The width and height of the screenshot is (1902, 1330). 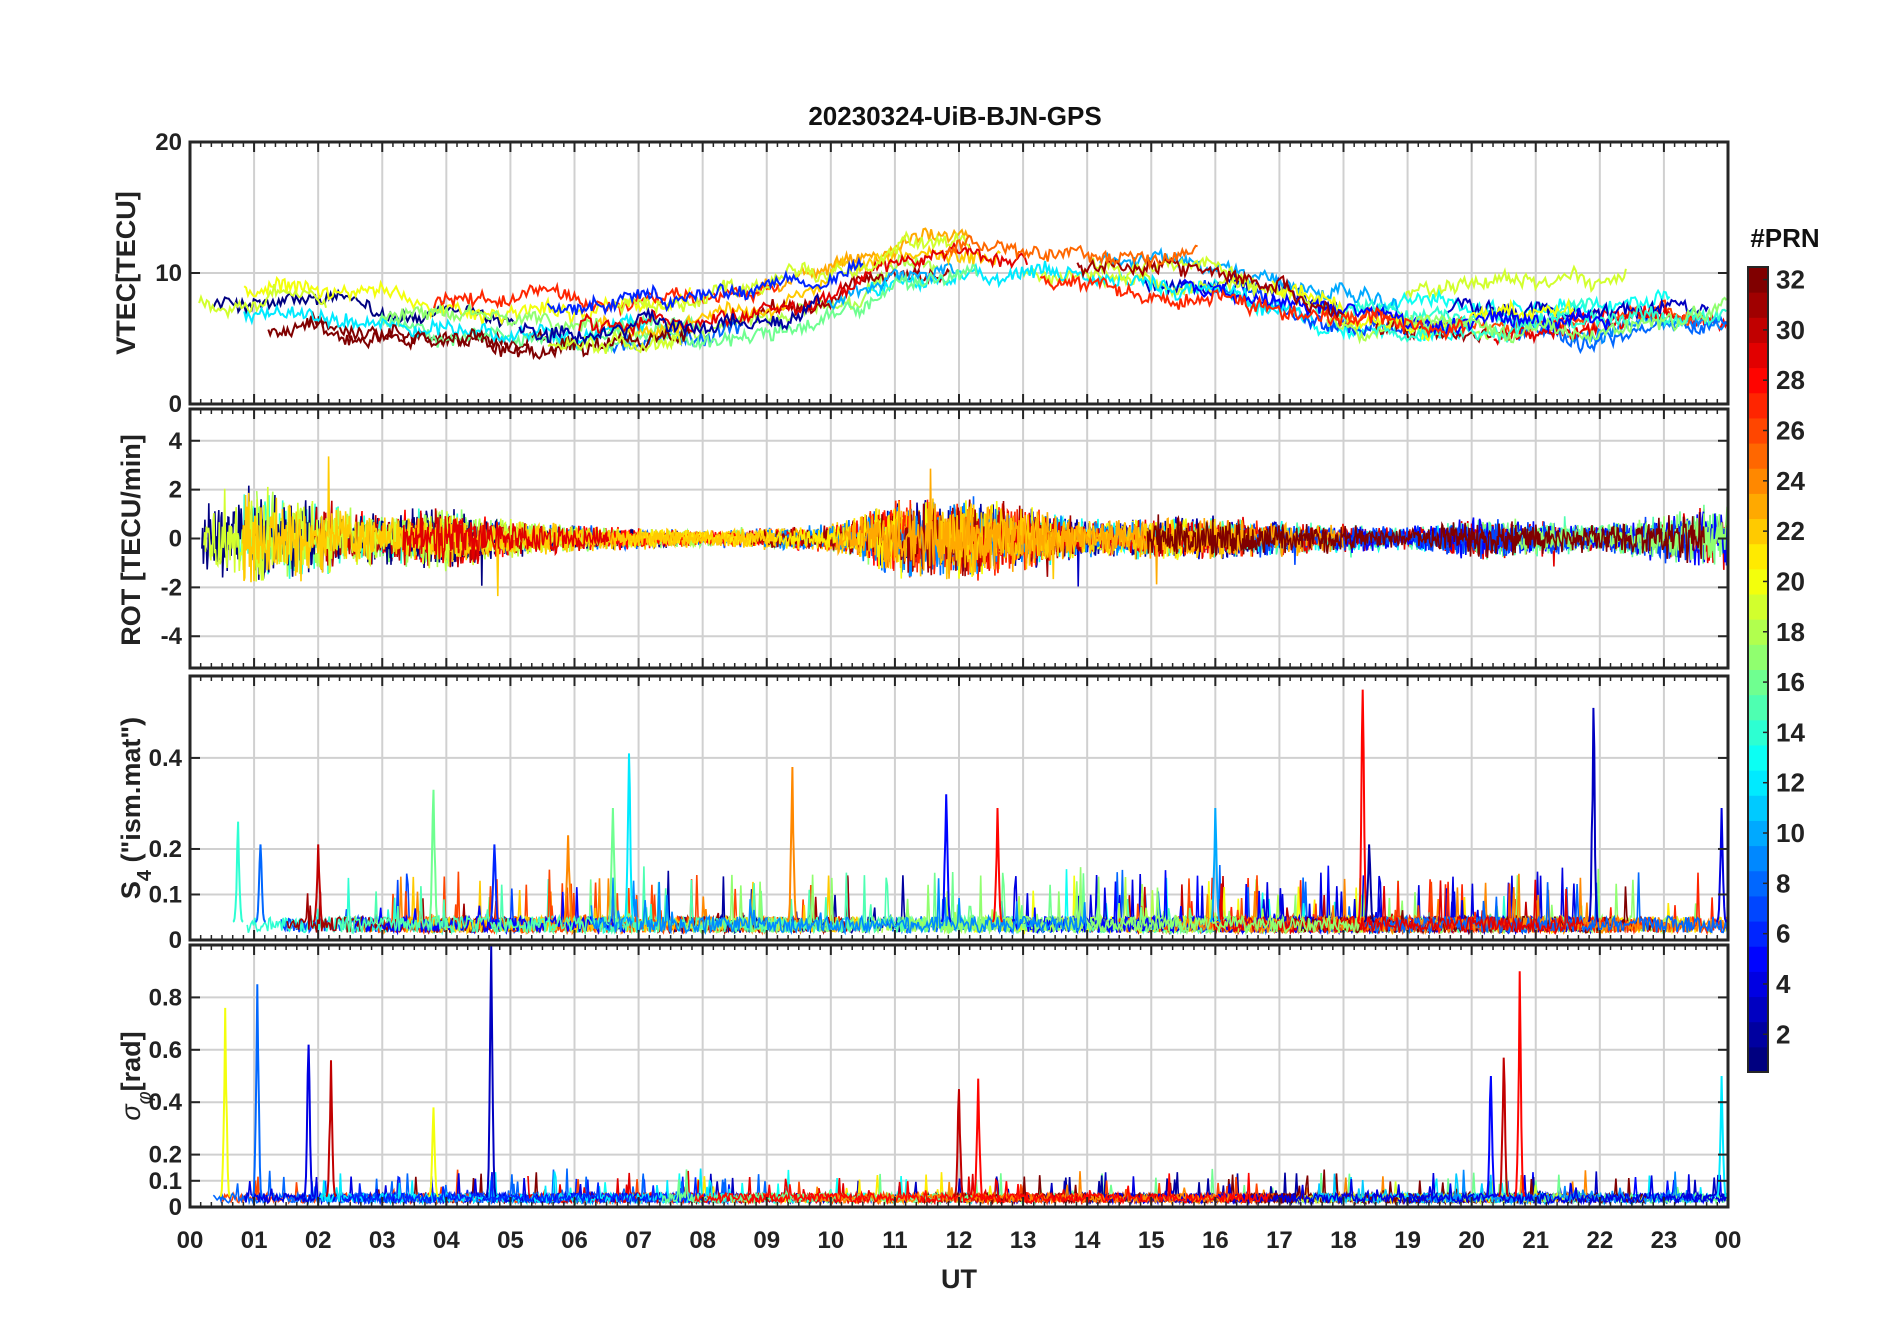 I want to click on x-tick-label: 07, so click(x=638, y=1240).